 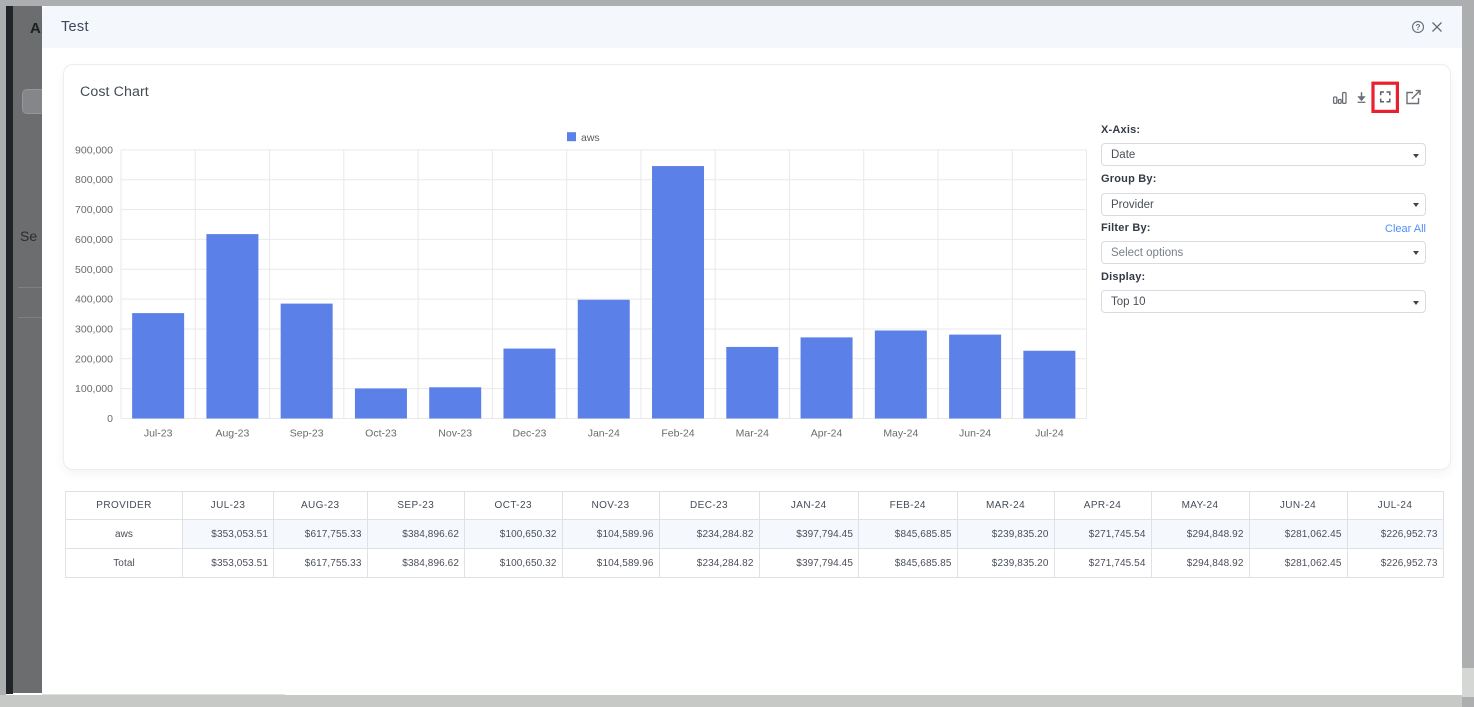 I want to click on svg-text: Mar-24, so click(x=752, y=434).